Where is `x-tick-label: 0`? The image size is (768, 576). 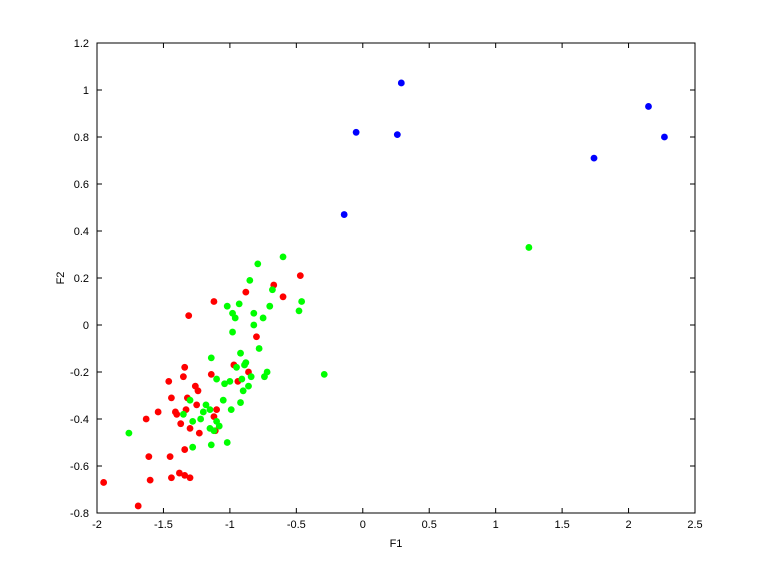
x-tick-label: 0 is located at coordinates (363, 525).